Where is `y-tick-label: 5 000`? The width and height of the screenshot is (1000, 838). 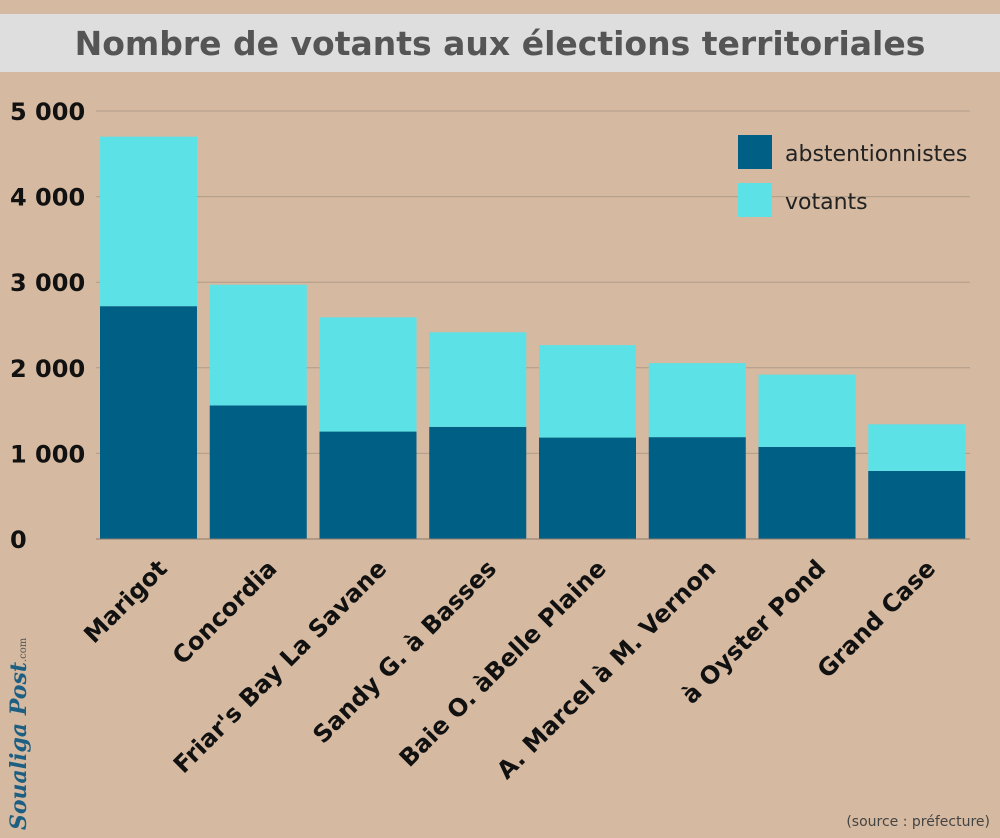 y-tick-label: 5 000 is located at coordinates (47, 112).